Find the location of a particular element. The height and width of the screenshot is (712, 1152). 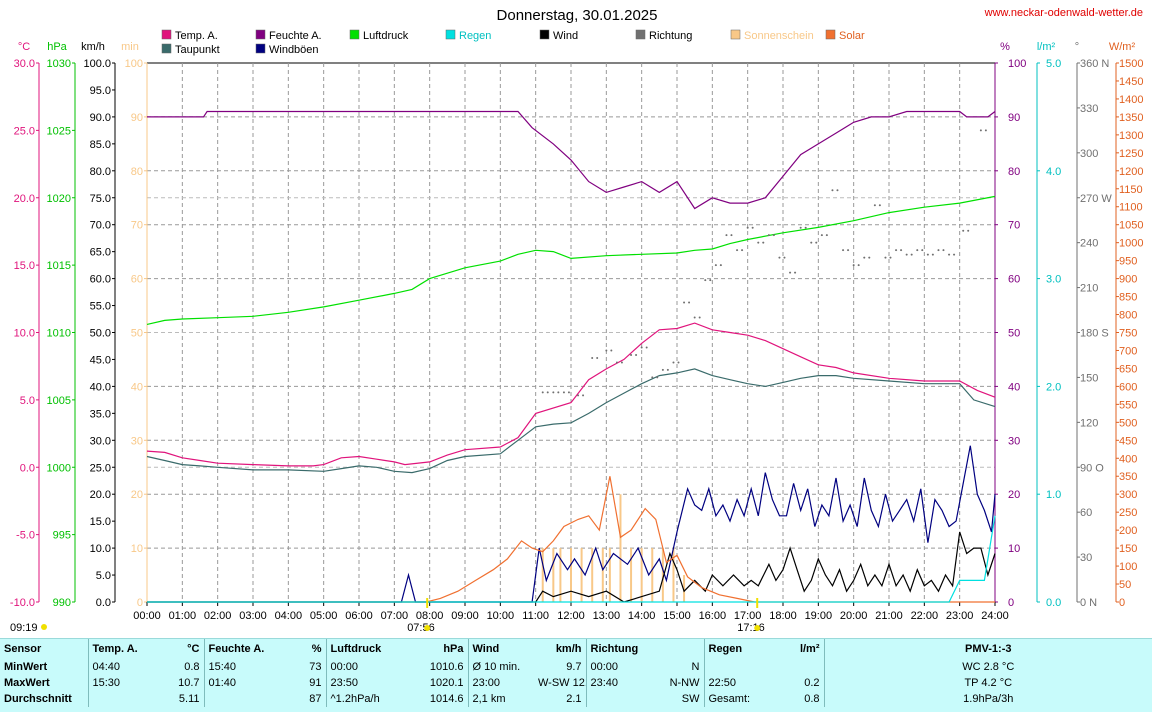

axis-tick-label-wind: 40.0 is located at coordinates (100, 387).